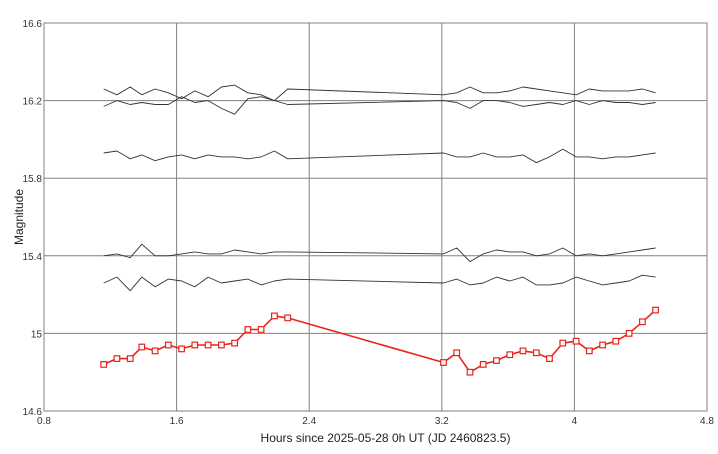  I want to click on x-tick-label: 0.8, so click(44, 421).